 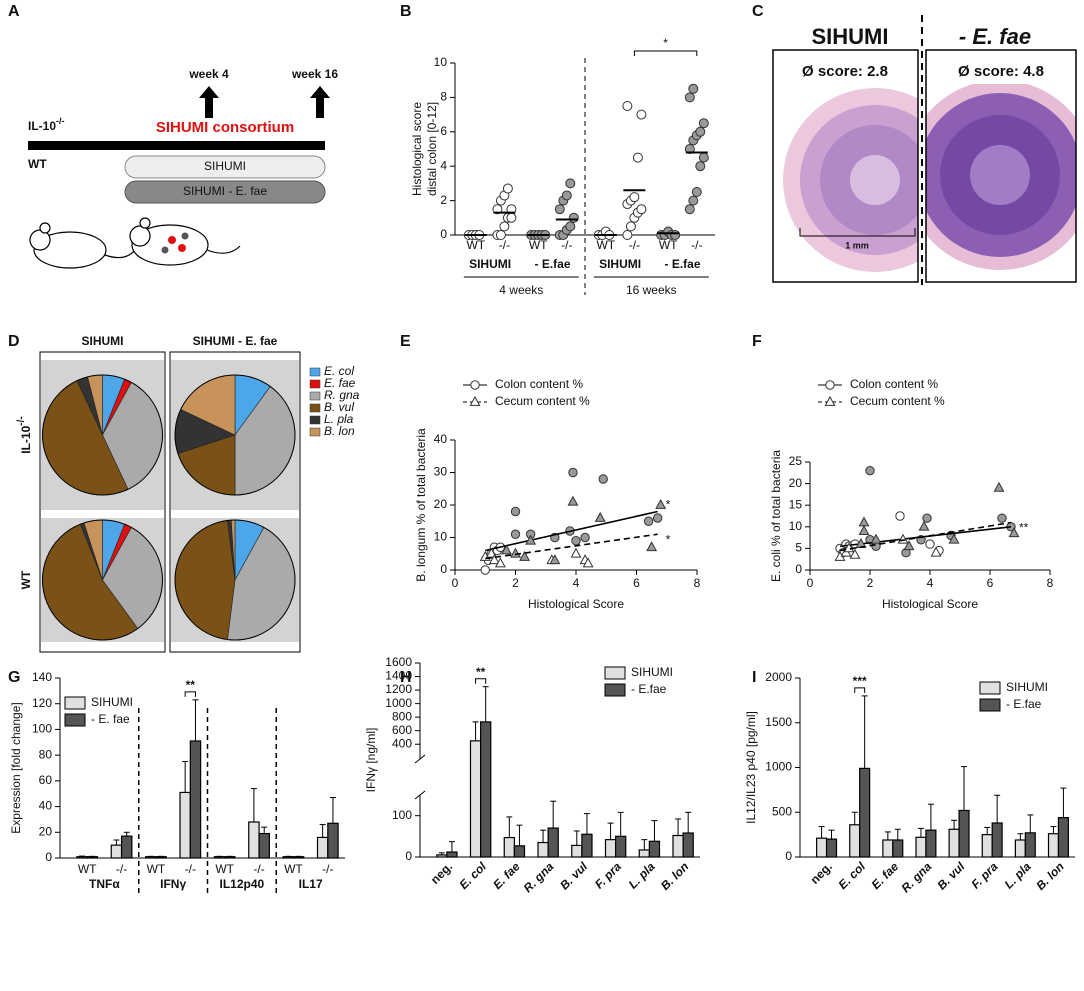 What do you see at coordinates (14, 11) in the screenshot?
I see `panel-label: A` at bounding box center [14, 11].